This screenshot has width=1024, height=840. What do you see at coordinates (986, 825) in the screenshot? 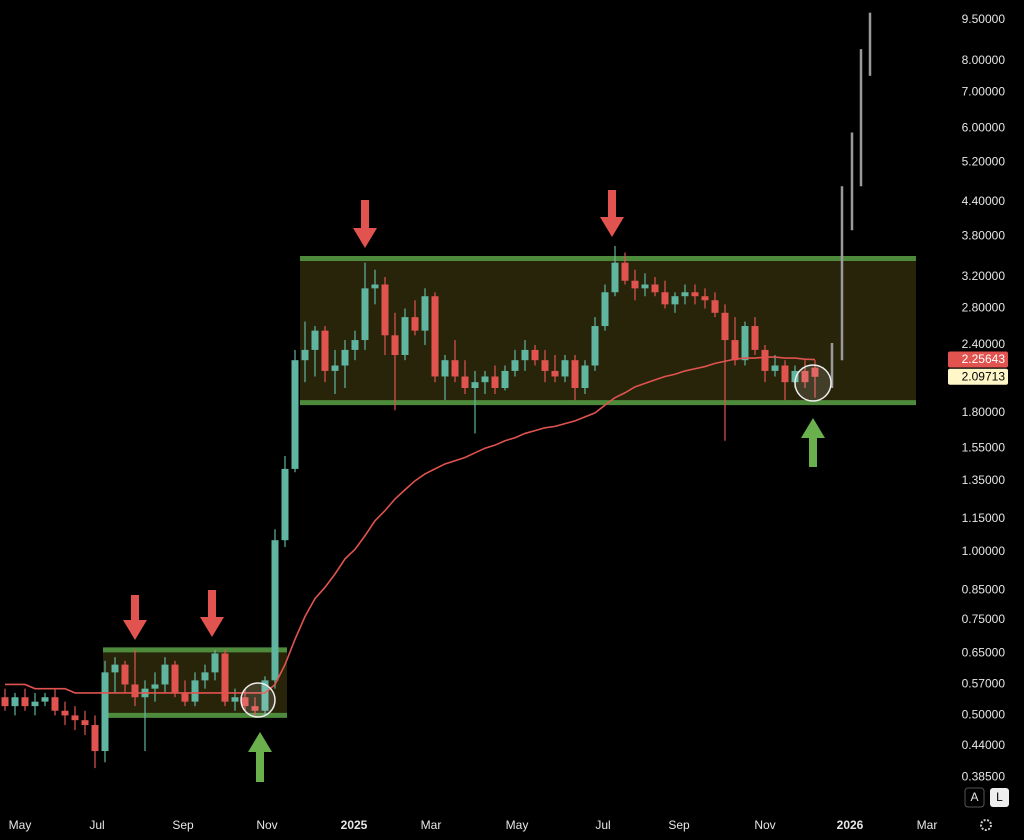
I see `settings-icon` at bounding box center [986, 825].